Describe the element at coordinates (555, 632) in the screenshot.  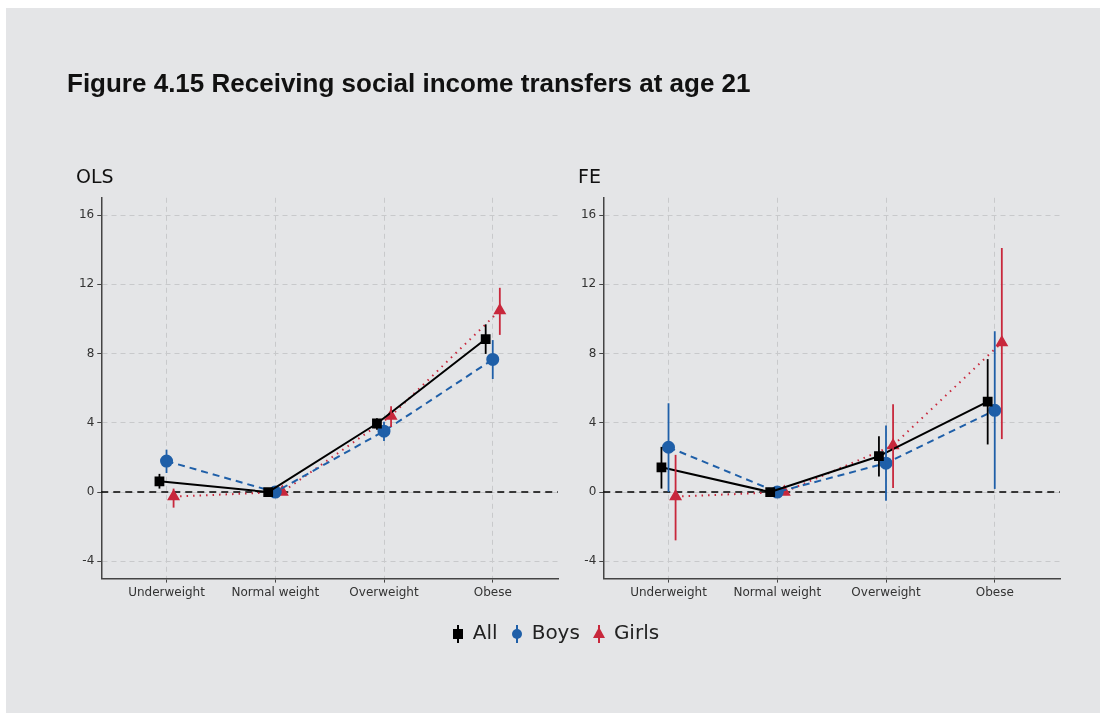
I see `legend-label: Boys` at that location.